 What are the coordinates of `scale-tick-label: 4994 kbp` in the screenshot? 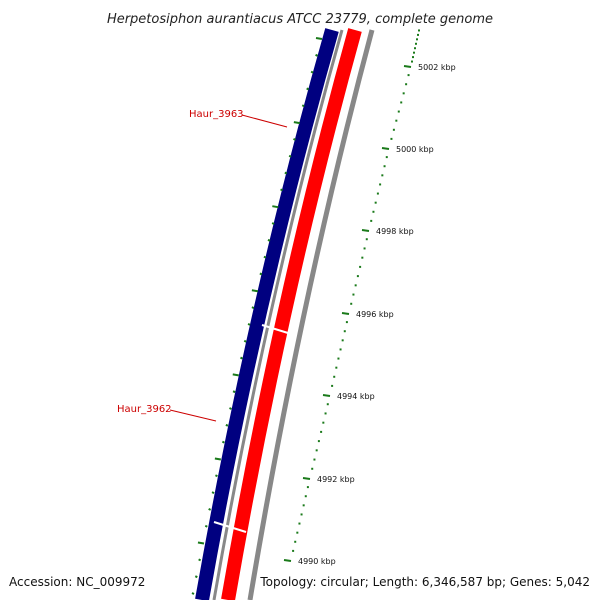 It's located at (356, 396).